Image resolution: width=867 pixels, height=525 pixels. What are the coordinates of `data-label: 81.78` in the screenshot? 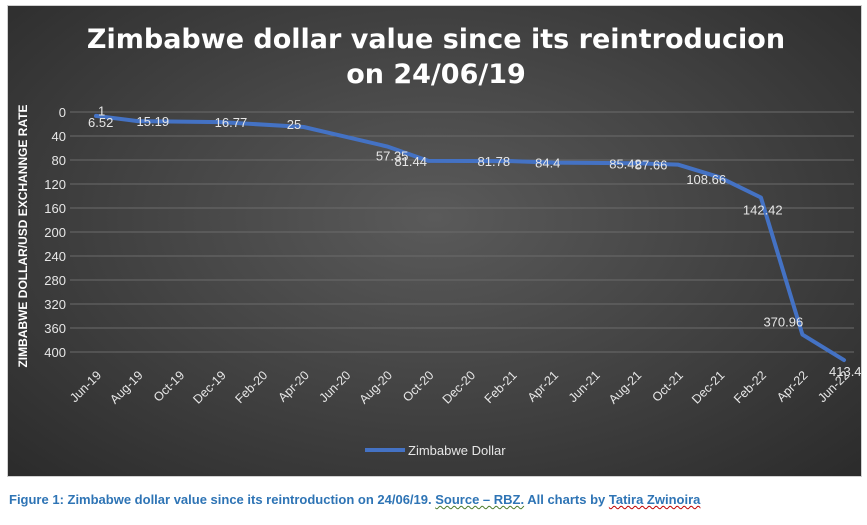 It's located at (494, 161).